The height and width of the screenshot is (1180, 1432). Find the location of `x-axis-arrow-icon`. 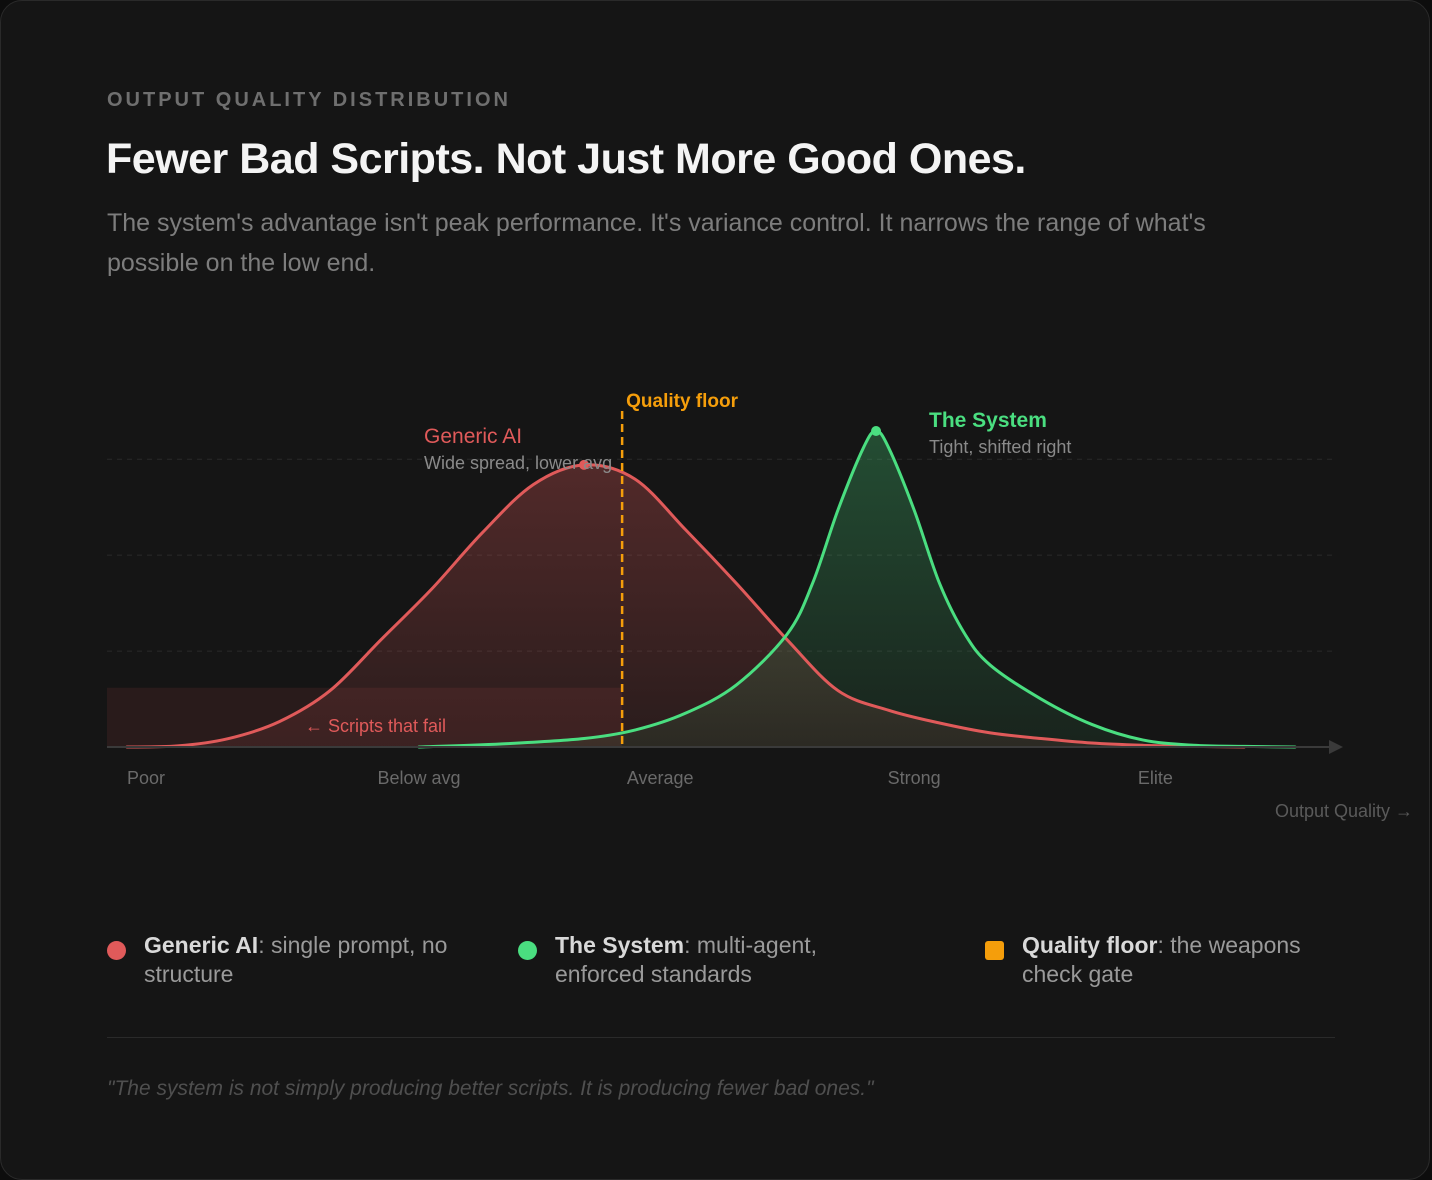

x-axis-arrow-icon is located at coordinates (1336, 747).